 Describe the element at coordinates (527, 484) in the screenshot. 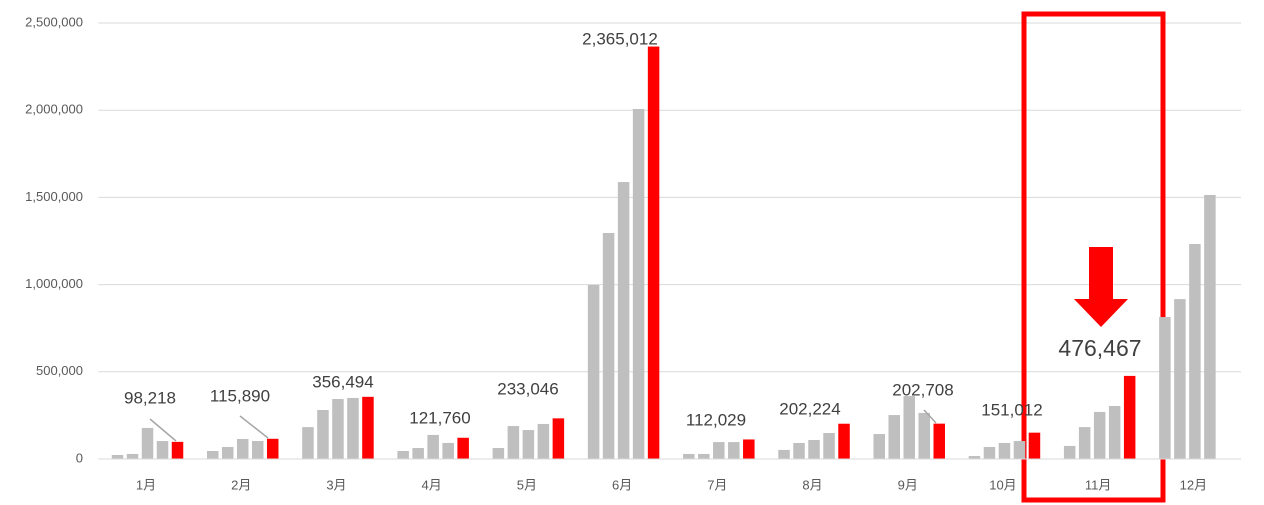

I see `x-tick-label: 5月` at that location.